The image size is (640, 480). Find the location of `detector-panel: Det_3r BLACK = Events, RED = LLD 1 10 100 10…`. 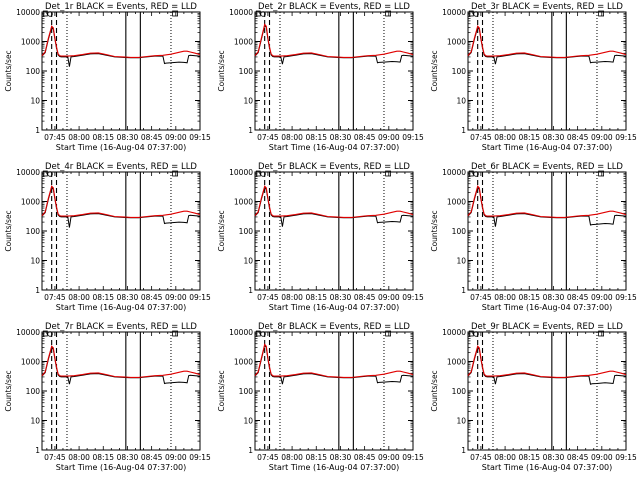

detector-panel: Det_3r BLACK = Events, RED = LLD 1 10 100 10… is located at coordinates (533, 77).